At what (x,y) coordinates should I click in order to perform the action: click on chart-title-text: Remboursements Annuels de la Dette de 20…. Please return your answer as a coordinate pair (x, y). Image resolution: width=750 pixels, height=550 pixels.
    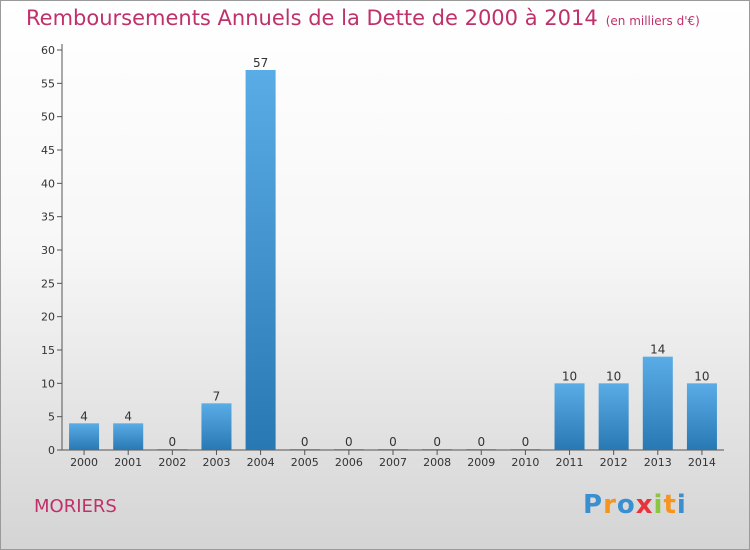
    Looking at the image, I should click on (312, 18).